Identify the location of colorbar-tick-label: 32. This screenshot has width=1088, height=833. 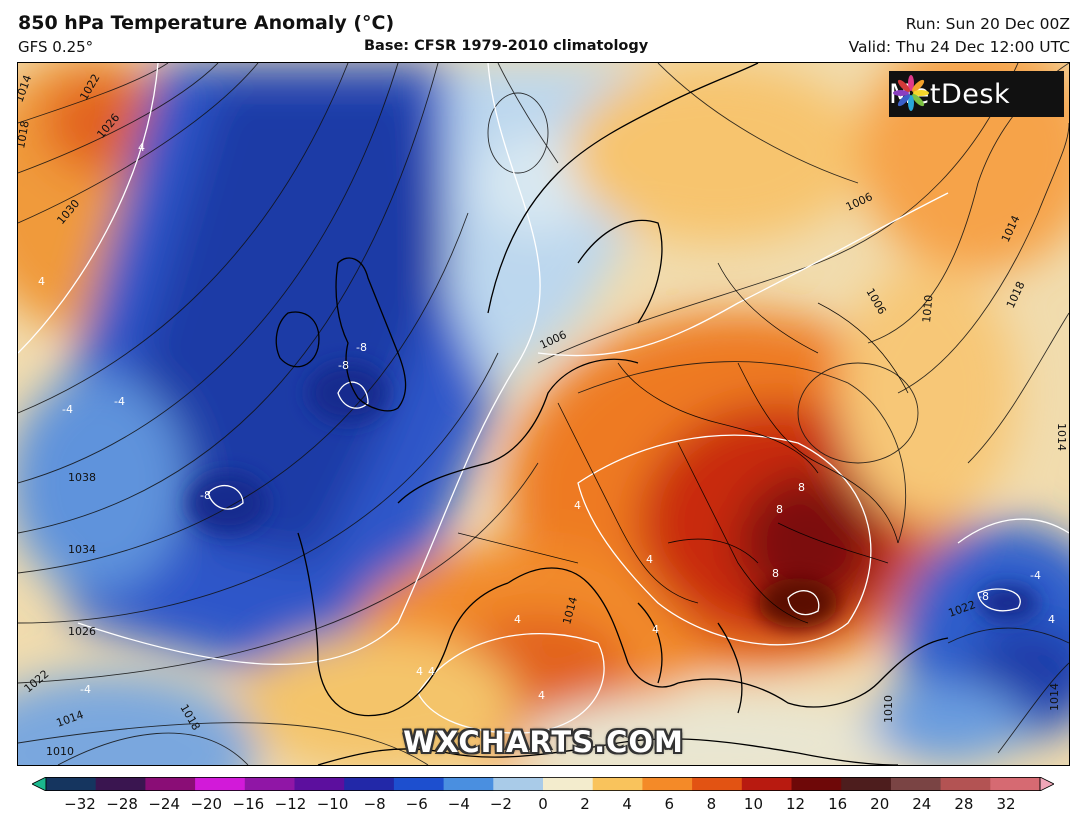
(1006, 804).